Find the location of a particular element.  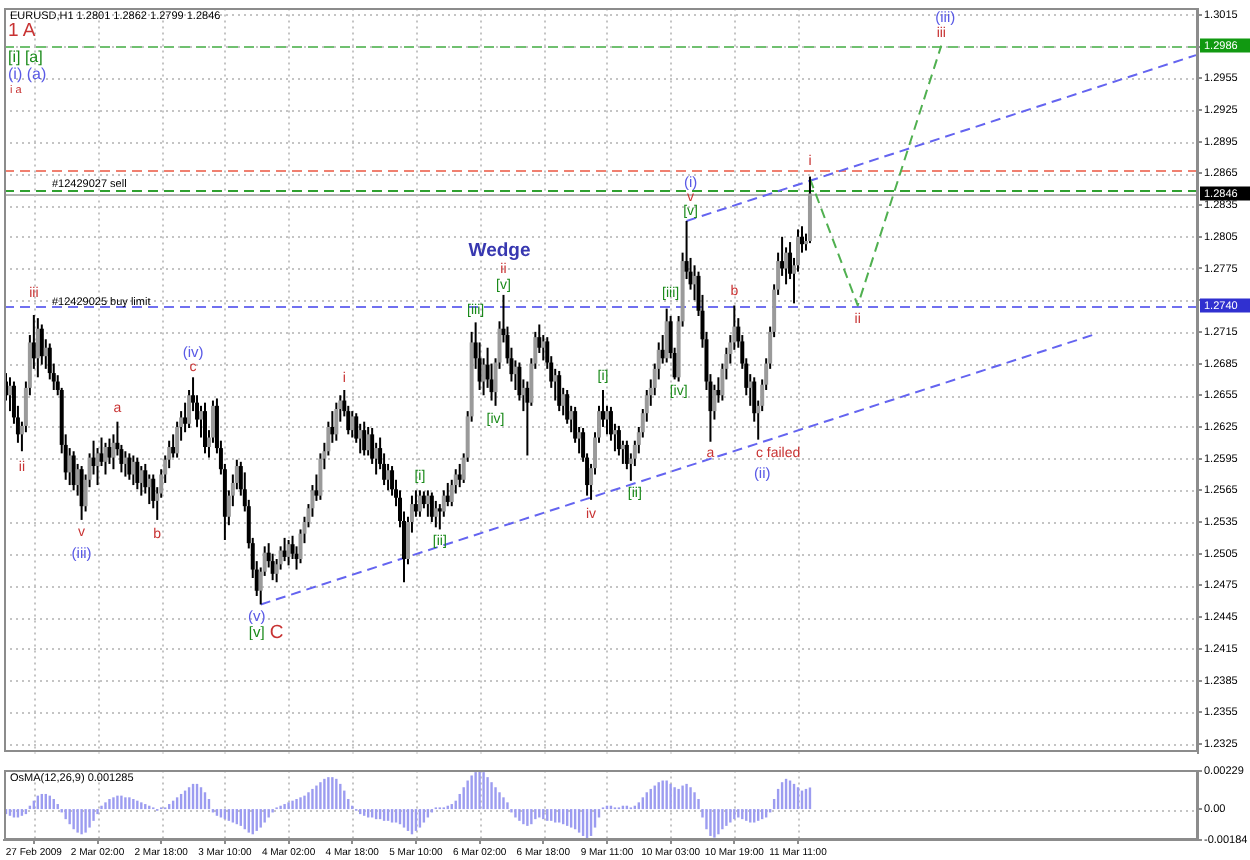

annotation: [i] [a] is located at coordinates (25, 57).